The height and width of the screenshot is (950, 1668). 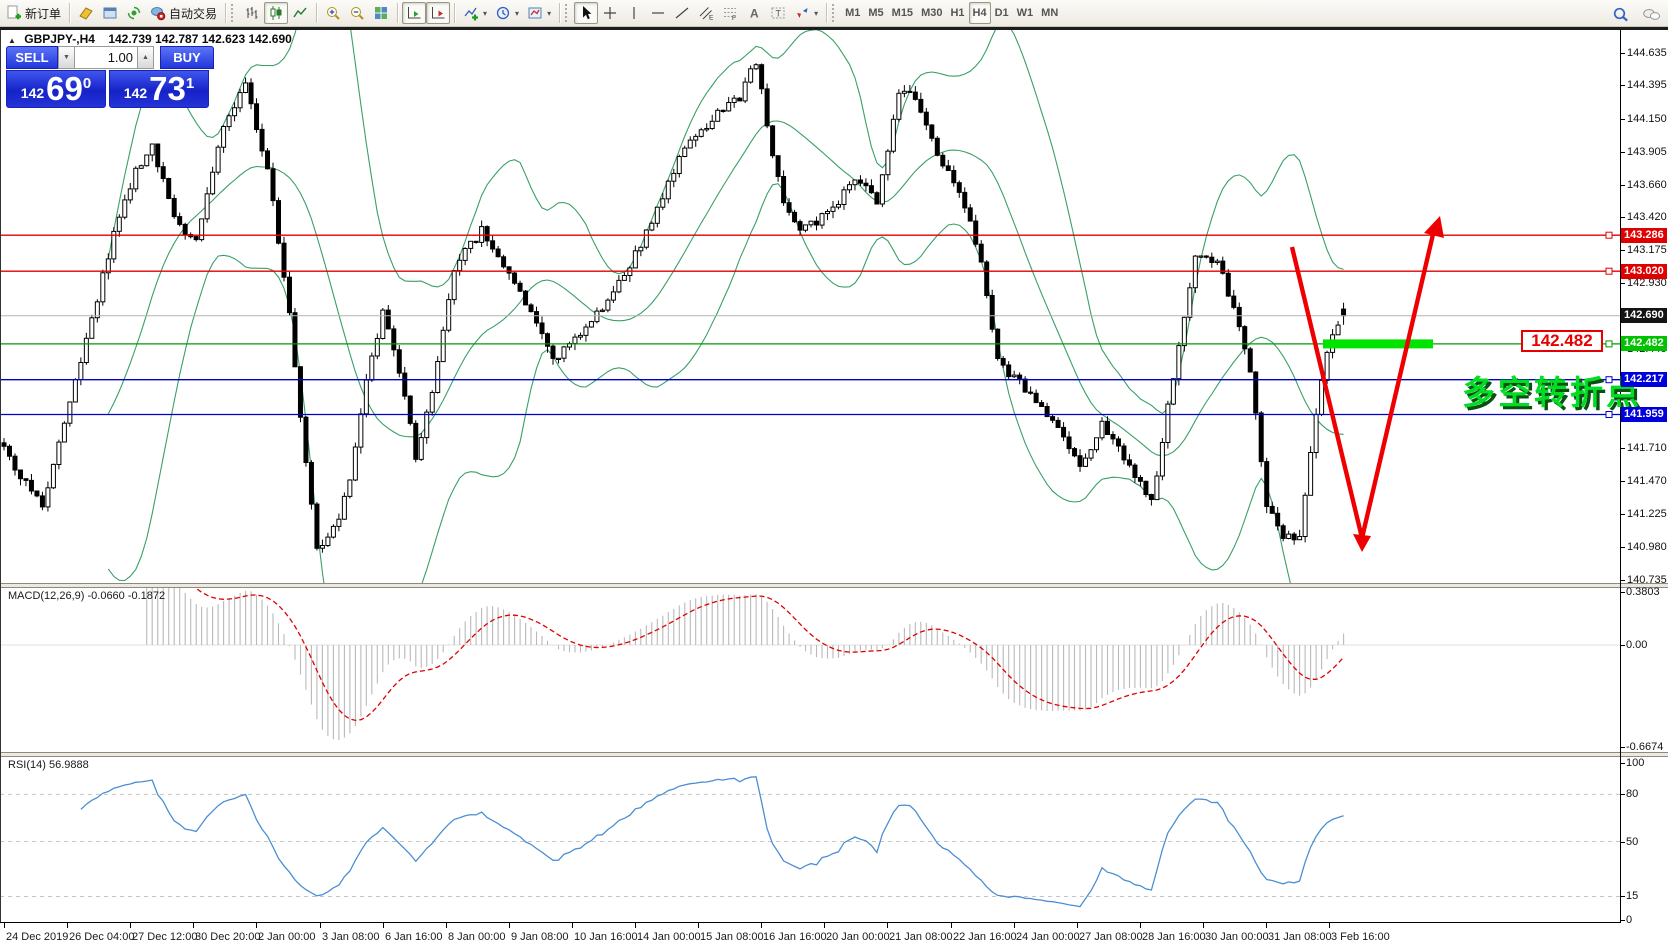 I want to click on time-axis-label: 24 Dec 2019, so click(x=37, y=937).